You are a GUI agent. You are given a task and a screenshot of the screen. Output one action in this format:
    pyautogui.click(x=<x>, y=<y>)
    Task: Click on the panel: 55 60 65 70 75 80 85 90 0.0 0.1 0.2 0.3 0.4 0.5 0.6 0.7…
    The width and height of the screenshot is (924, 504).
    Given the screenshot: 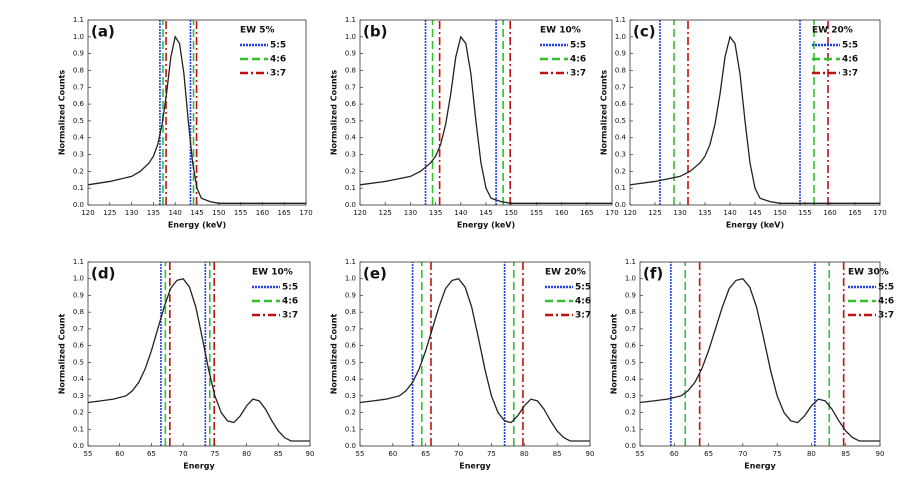 What is the action you would take?
    pyautogui.click(x=186, y=364)
    